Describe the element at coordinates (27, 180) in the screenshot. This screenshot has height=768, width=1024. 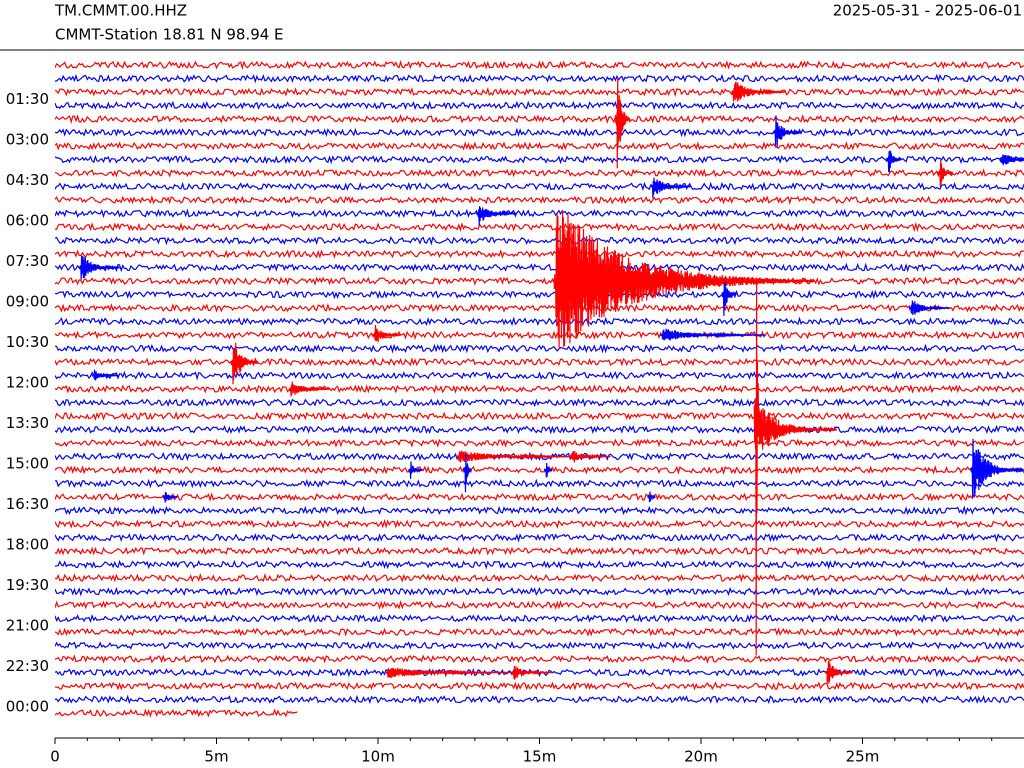
I see `y-tick-label: 04:30` at that location.